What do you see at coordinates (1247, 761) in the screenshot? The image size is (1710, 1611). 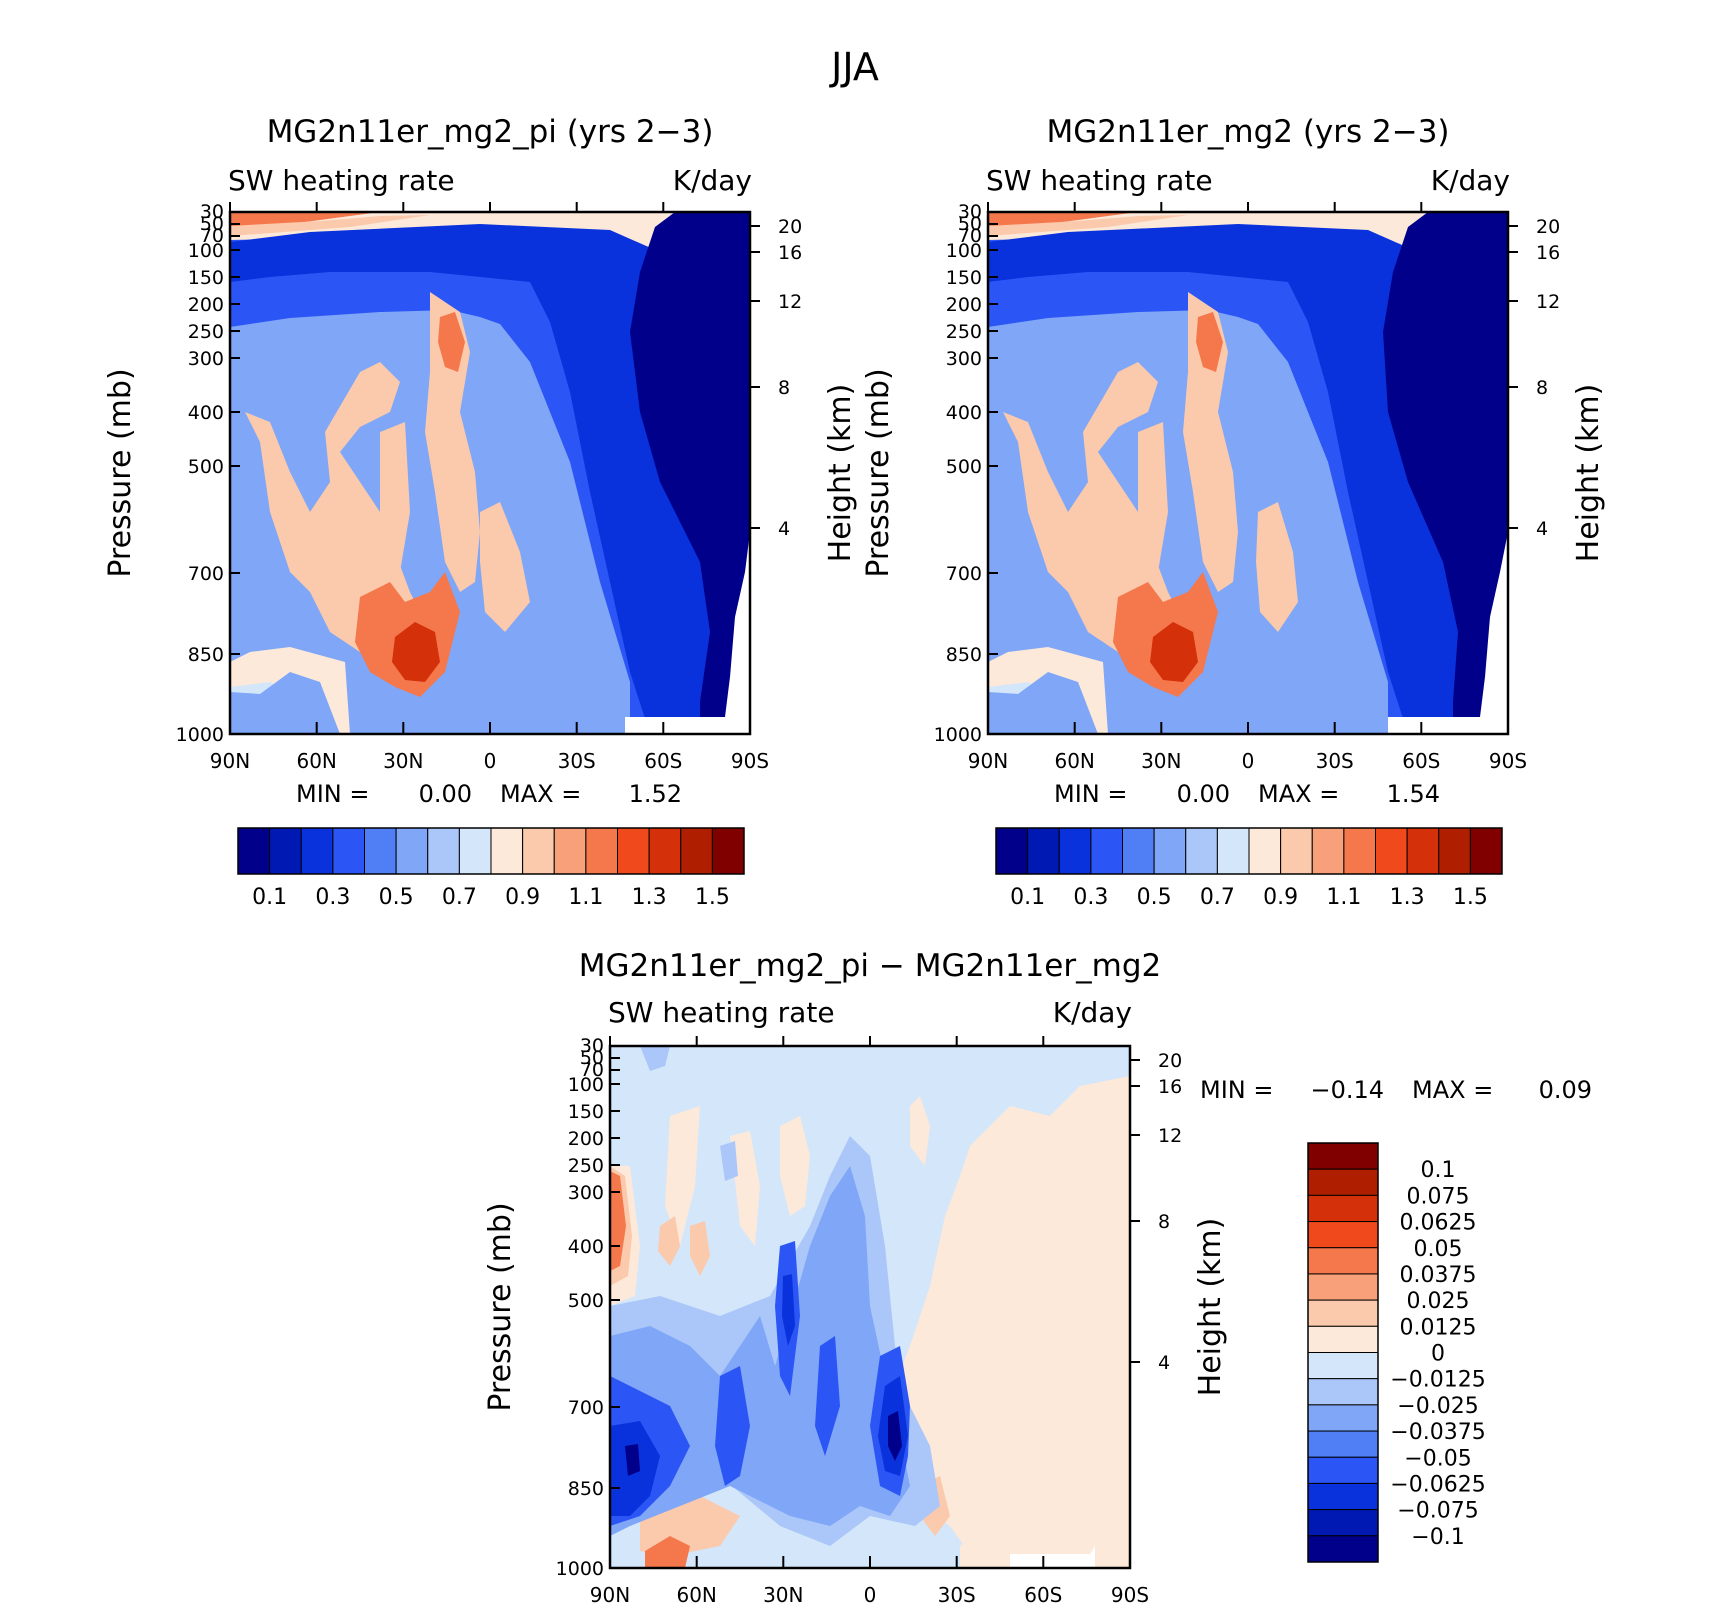 I see `x-tick-labels: 90N 60N 30N 0 30S 60S 90S` at bounding box center [1247, 761].